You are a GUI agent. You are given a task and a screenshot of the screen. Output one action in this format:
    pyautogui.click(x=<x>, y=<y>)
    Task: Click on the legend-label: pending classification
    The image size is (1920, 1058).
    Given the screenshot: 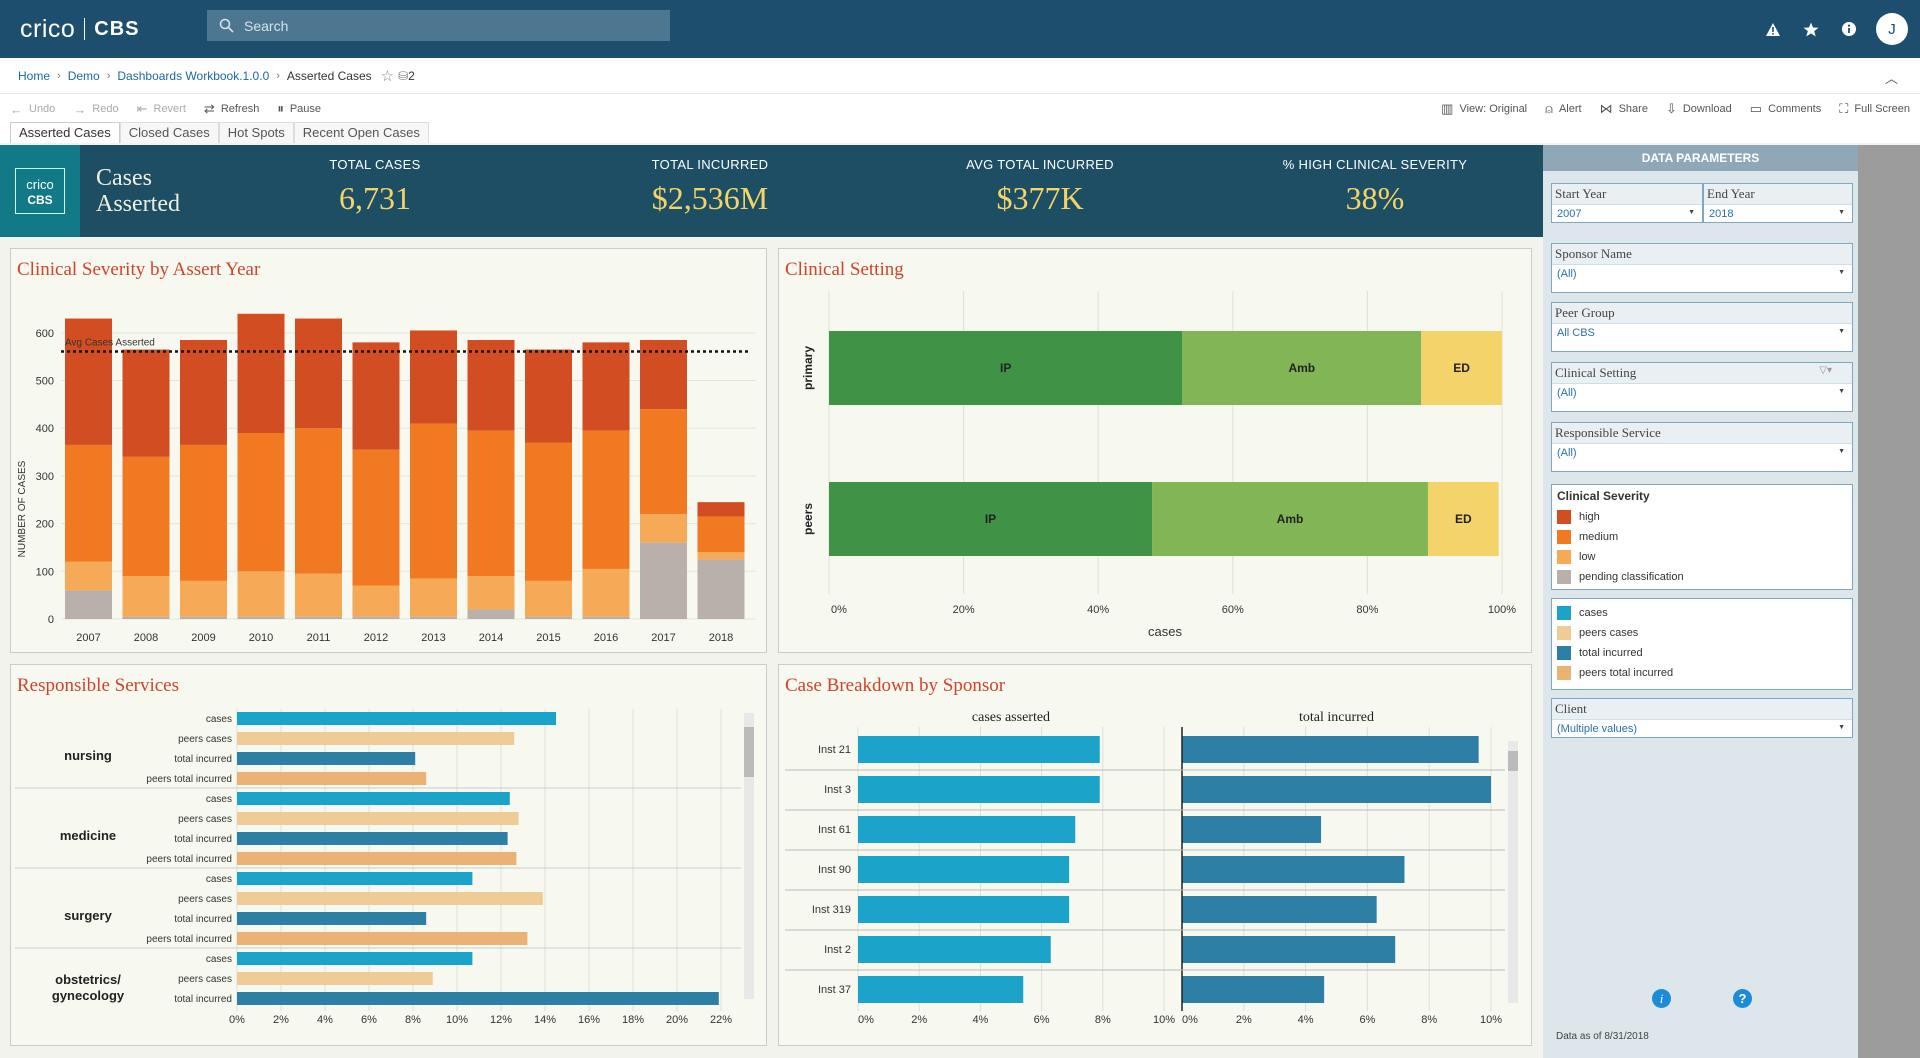 What is the action you would take?
    pyautogui.click(x=1631, y=577)
    